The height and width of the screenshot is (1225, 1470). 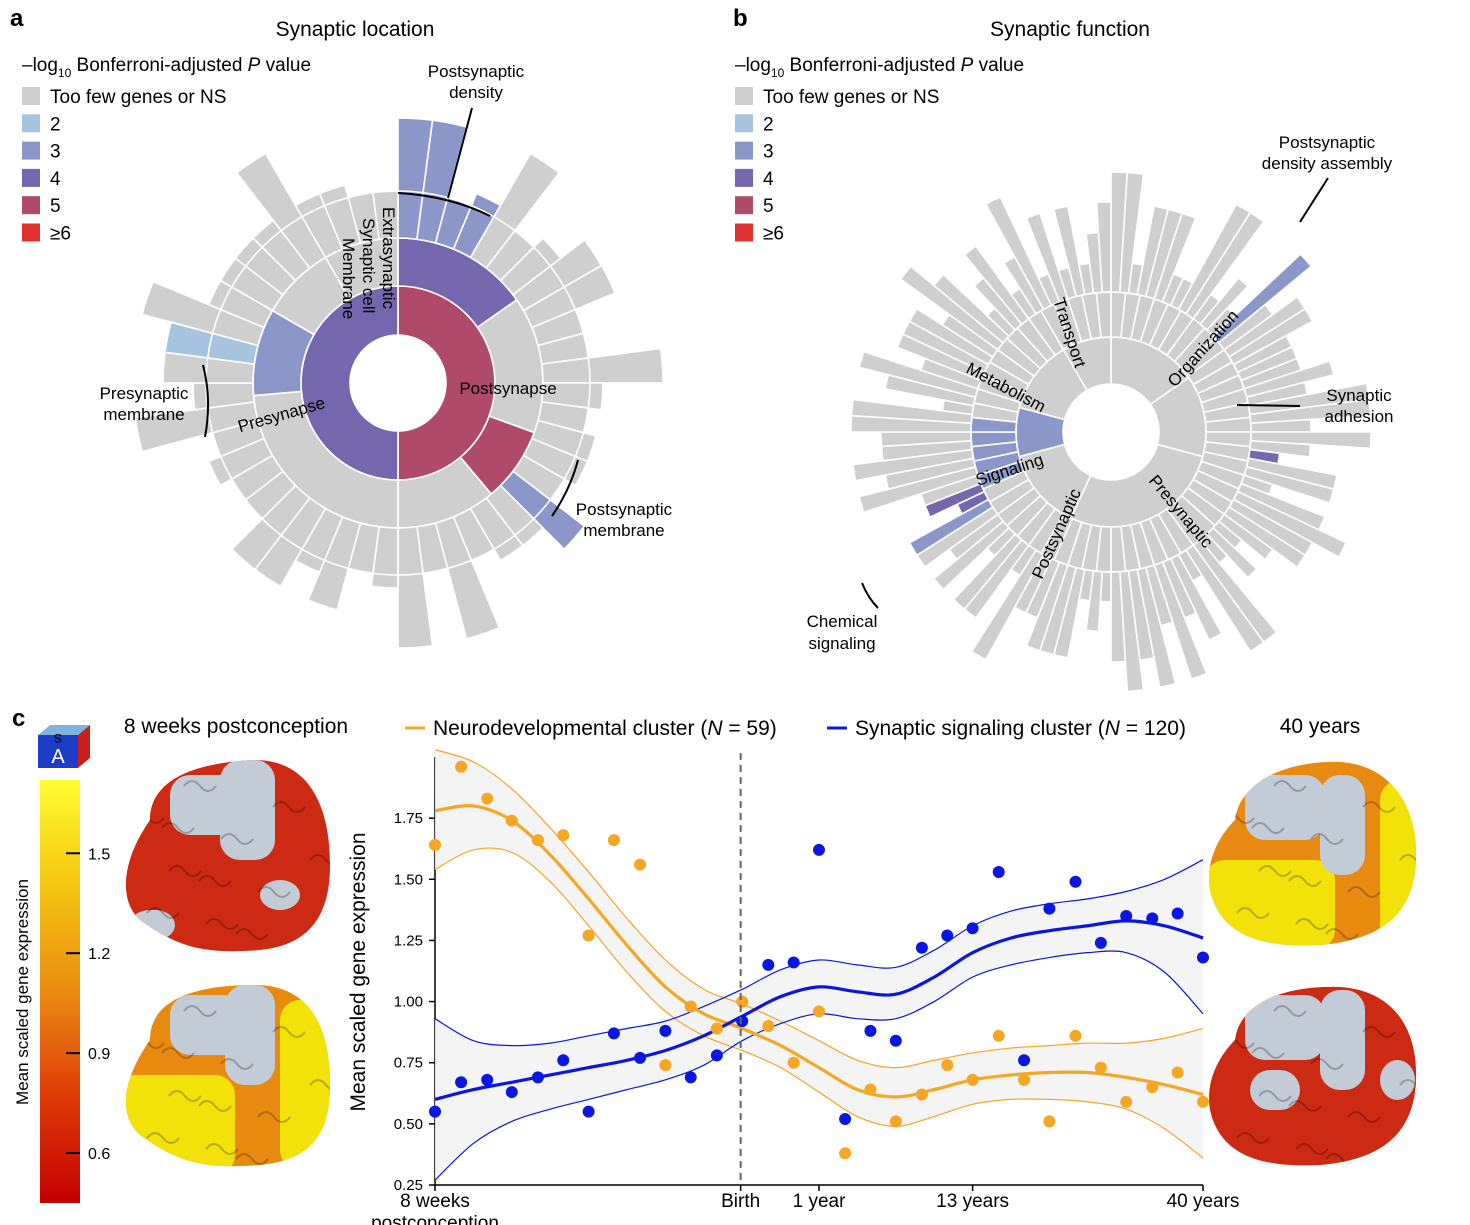 I want to click on legend-title-rest-b: Bonferroni-adjusted, so click(x=872, y=65).